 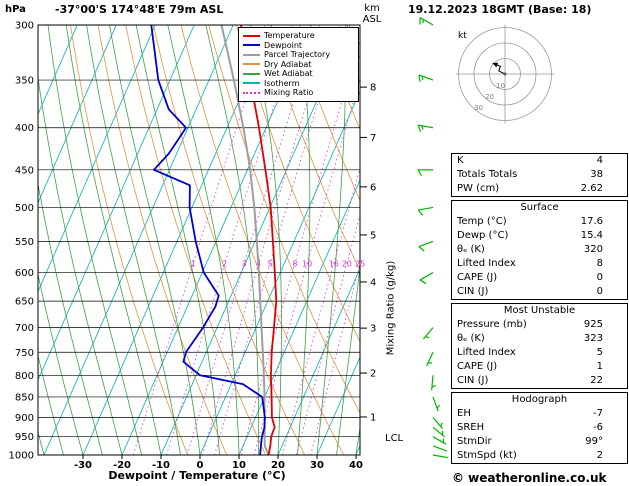 I want to click on stats-row: EH -7, so click(x=539, y=414).